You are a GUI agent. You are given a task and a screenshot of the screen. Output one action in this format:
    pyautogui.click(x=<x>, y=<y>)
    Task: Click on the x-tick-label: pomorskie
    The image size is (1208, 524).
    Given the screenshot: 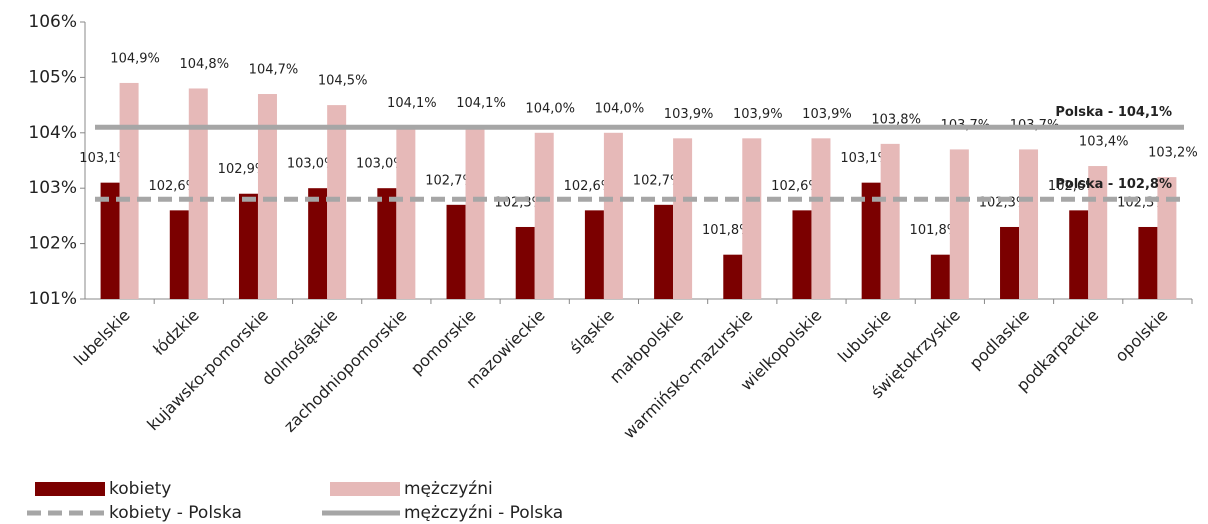 What is the action you would take?
    pyautogui.click(x=443, y=342)
    